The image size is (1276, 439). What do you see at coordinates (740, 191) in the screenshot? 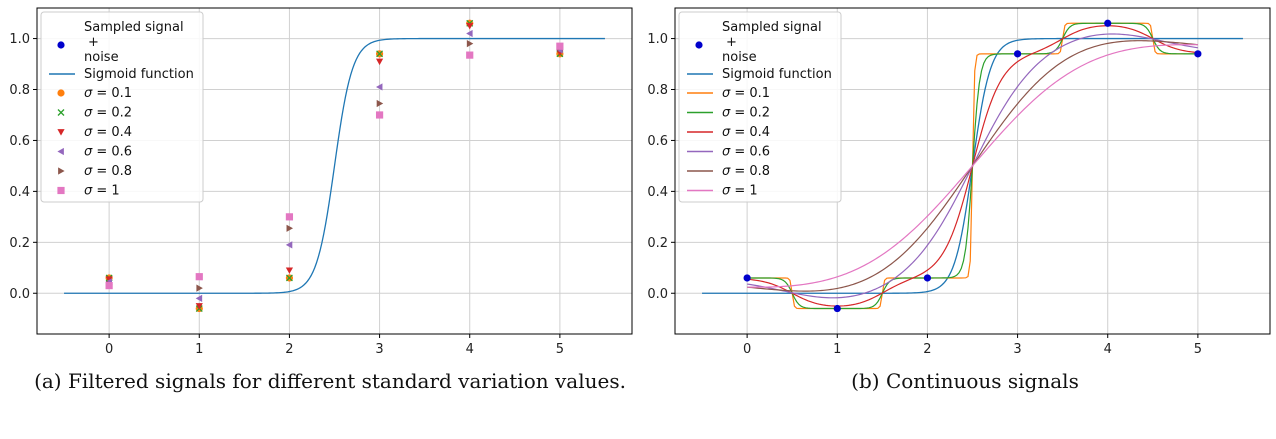
I see `chart-b-legend-series-5-label: σ = 1` at bounding box center [740, 191].